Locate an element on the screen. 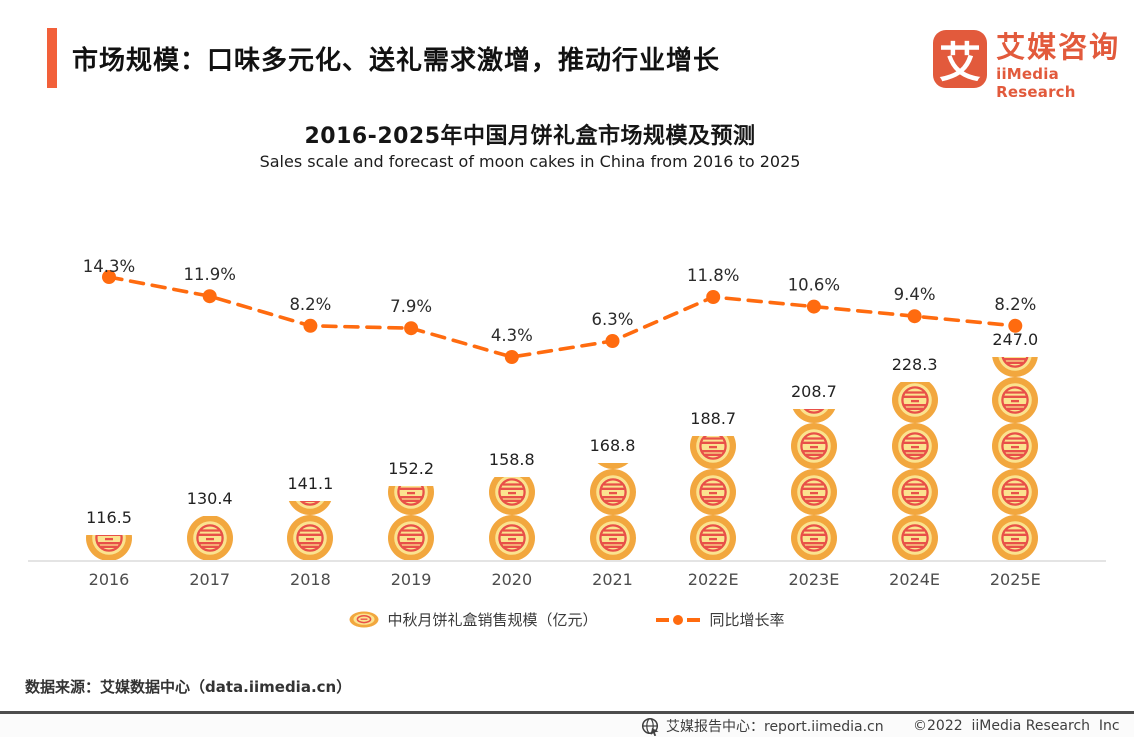  legend-item-growth: 同比增长率 is located at coordinates (719, 619).